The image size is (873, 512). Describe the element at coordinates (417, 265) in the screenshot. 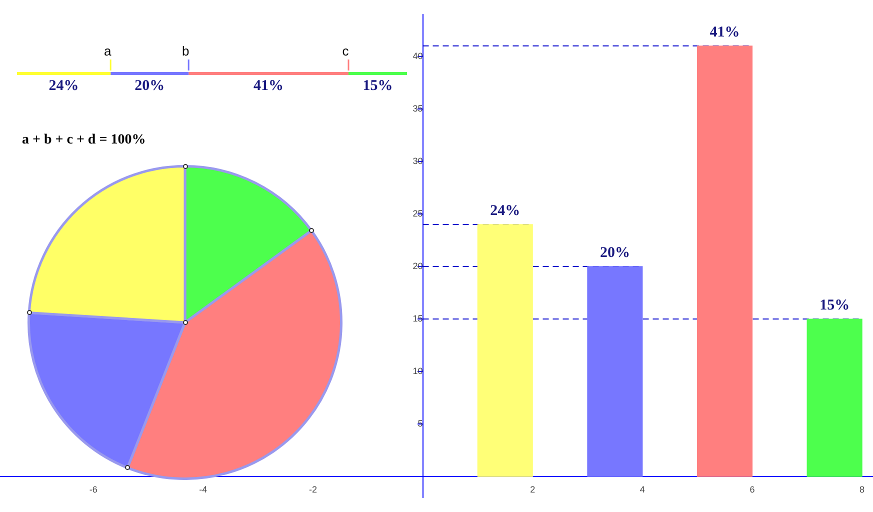

I see `y-tick-label: 20` at that location.